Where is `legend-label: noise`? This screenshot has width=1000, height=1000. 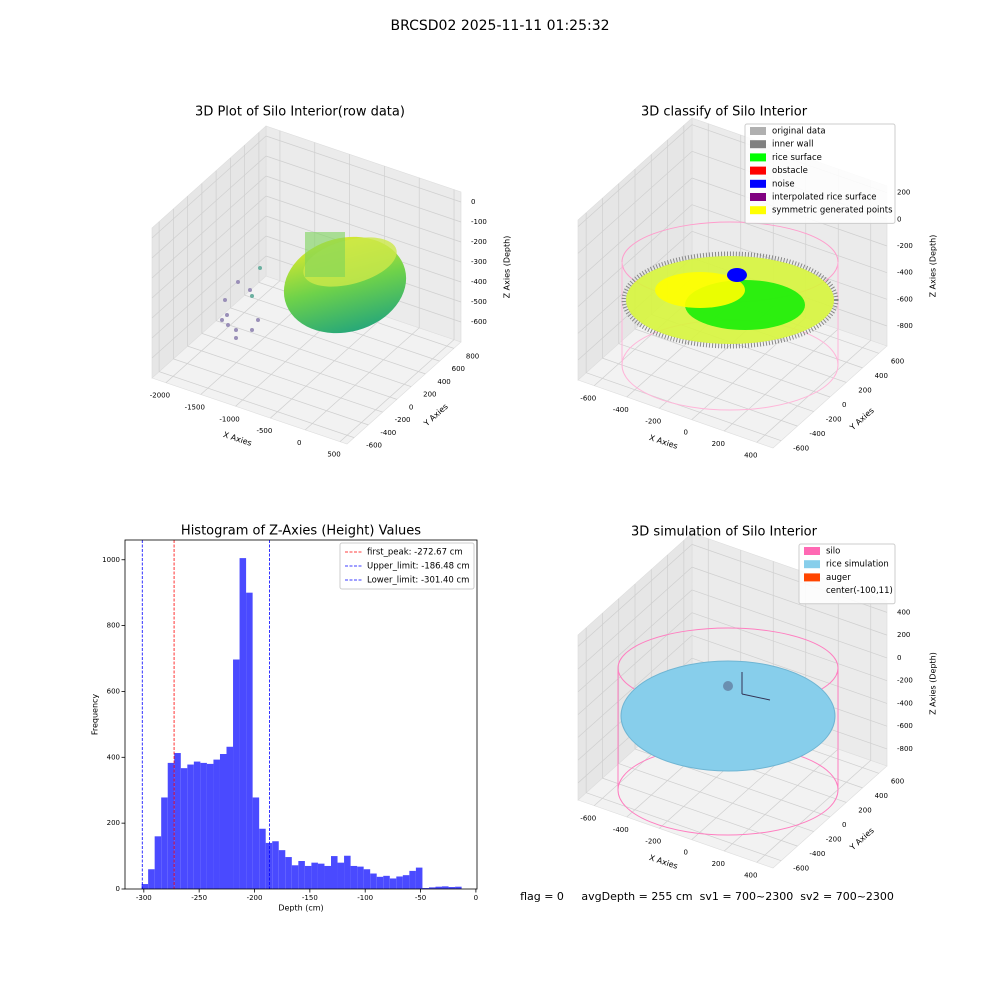 legend-label: noise is located at coordinates (783, 184).